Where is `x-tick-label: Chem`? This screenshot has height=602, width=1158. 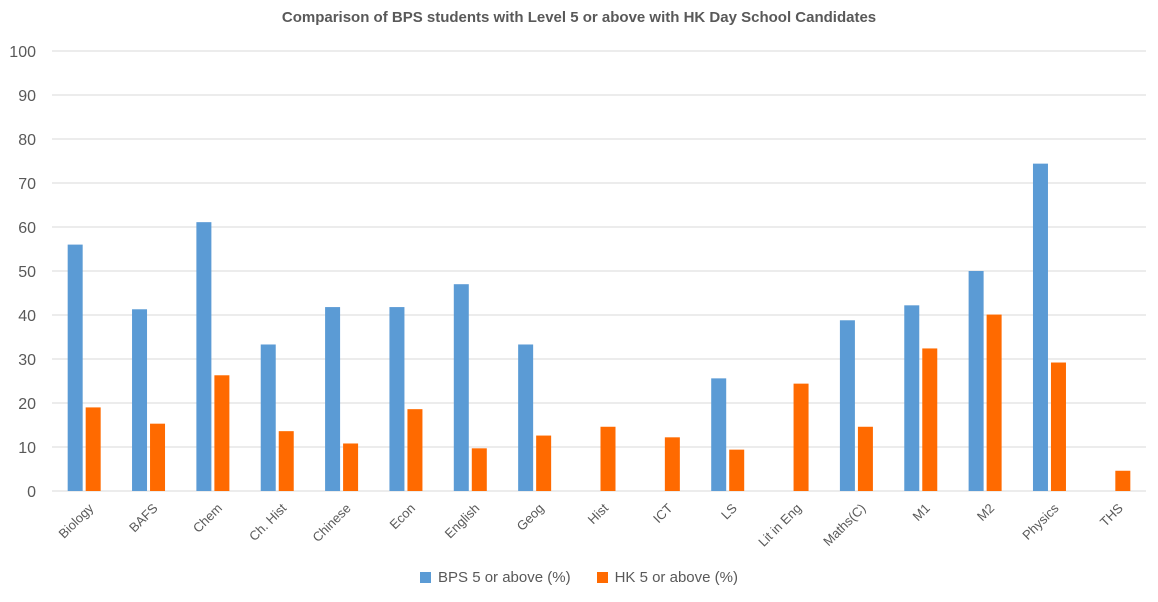 x-tick-label: Chem is located at coordinates (207, 518).